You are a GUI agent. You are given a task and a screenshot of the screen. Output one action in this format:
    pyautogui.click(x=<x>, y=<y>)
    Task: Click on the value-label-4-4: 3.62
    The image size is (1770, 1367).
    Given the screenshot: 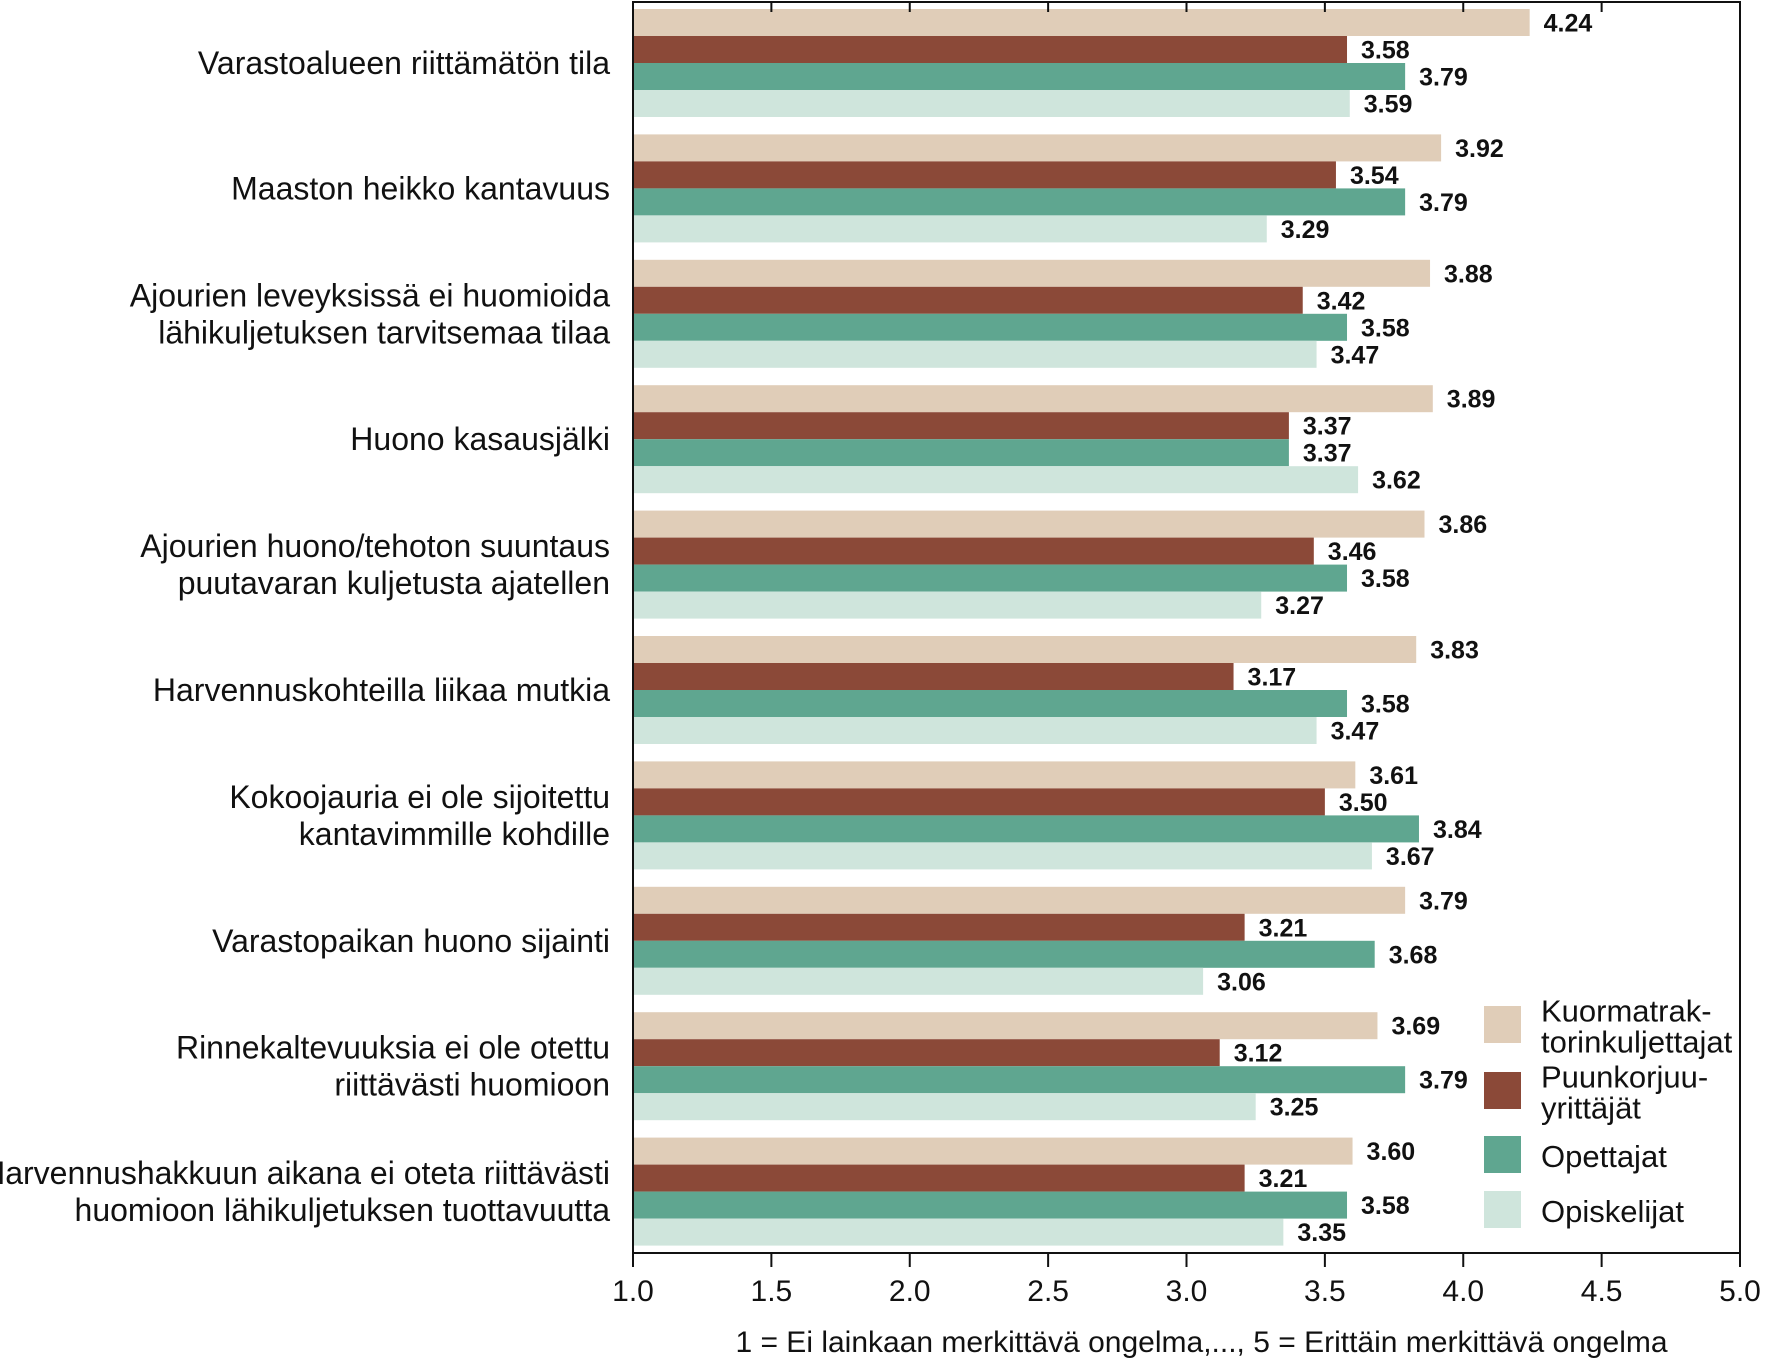 What is the action you would take?
    pyautogui.click(x=1396, y=481)
    